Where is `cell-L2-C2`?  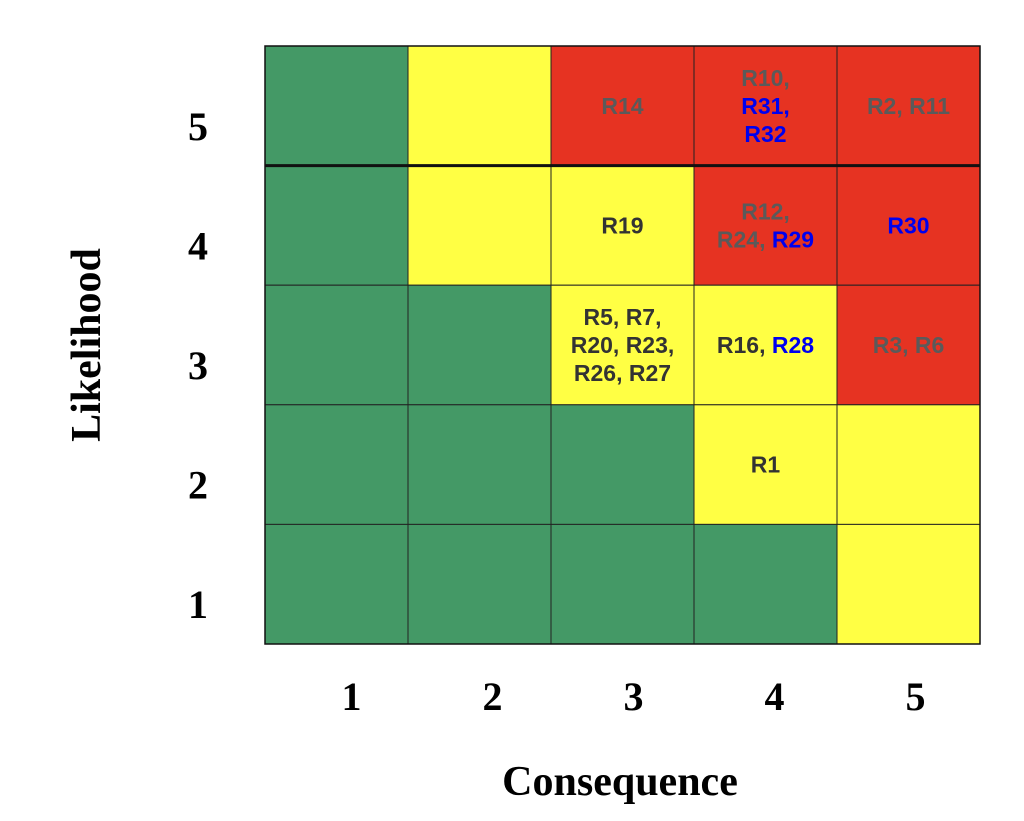 cell-L2-C2 is located at coordinates (479, 464).